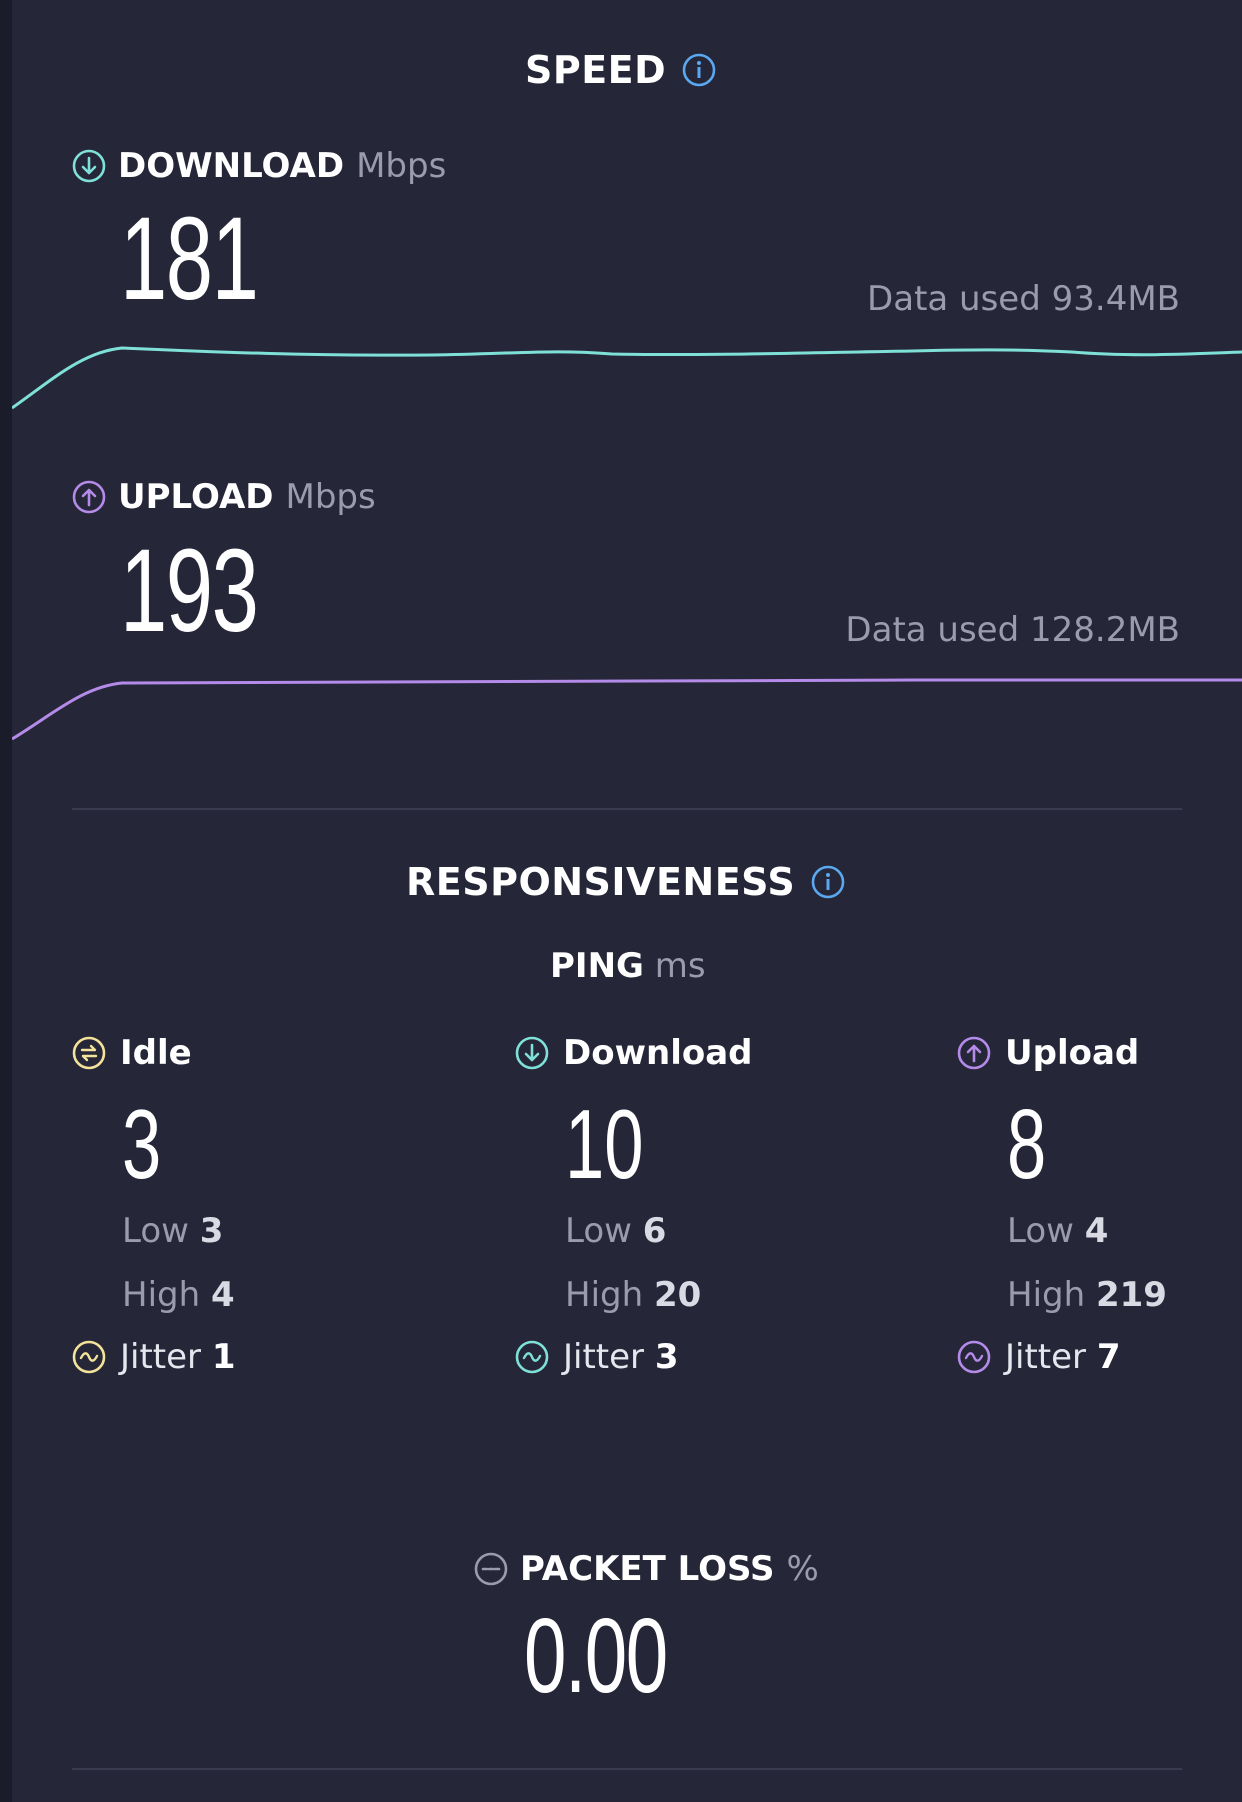 This screenshot has height=1802, width=1242. I want to click on packet-loss-icon, so click(491, 1569).